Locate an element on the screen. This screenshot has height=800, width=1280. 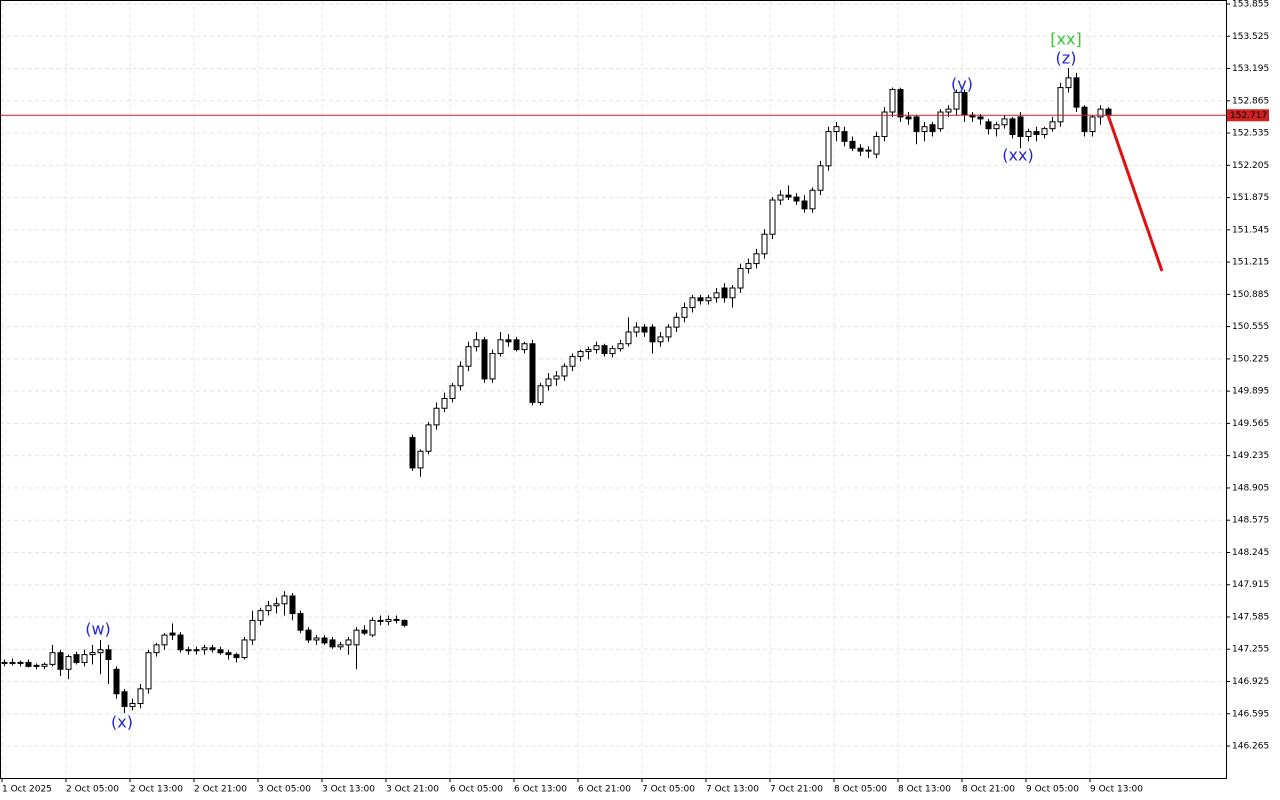
current-price-label: 152.717 is located at coordinates (1248, 116).